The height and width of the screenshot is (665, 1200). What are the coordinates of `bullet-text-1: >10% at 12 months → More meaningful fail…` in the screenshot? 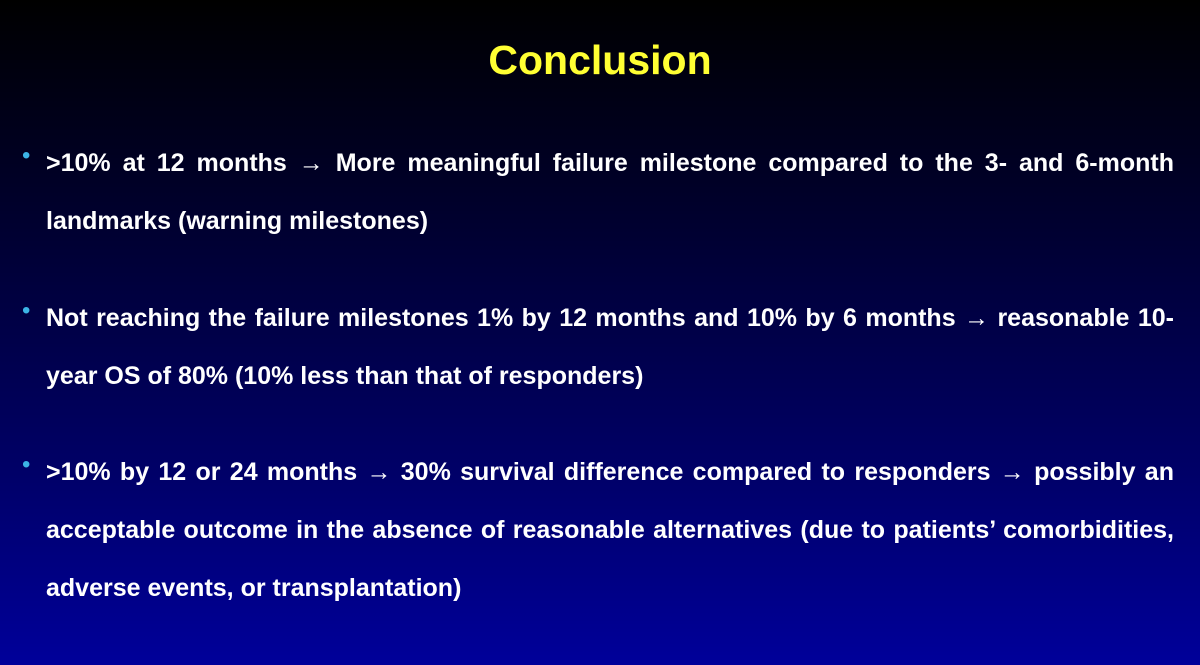 It's located at (610, 192).